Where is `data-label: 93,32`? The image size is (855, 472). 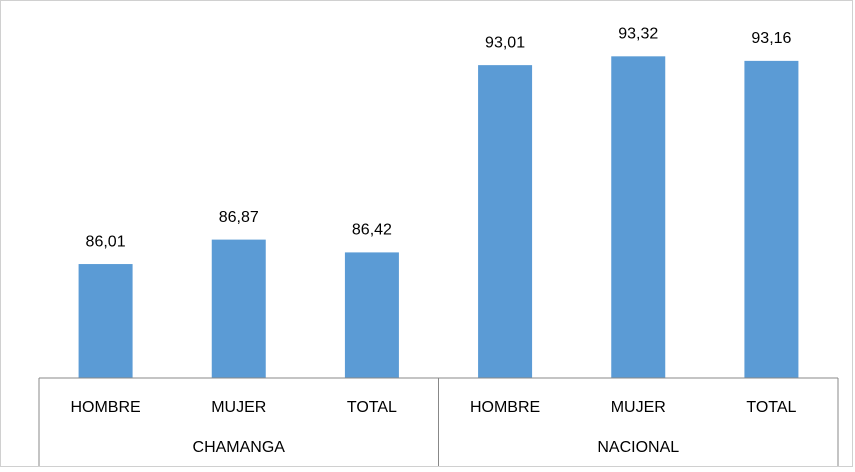
data-label: 93,32 is located at coordinates (638, 34).